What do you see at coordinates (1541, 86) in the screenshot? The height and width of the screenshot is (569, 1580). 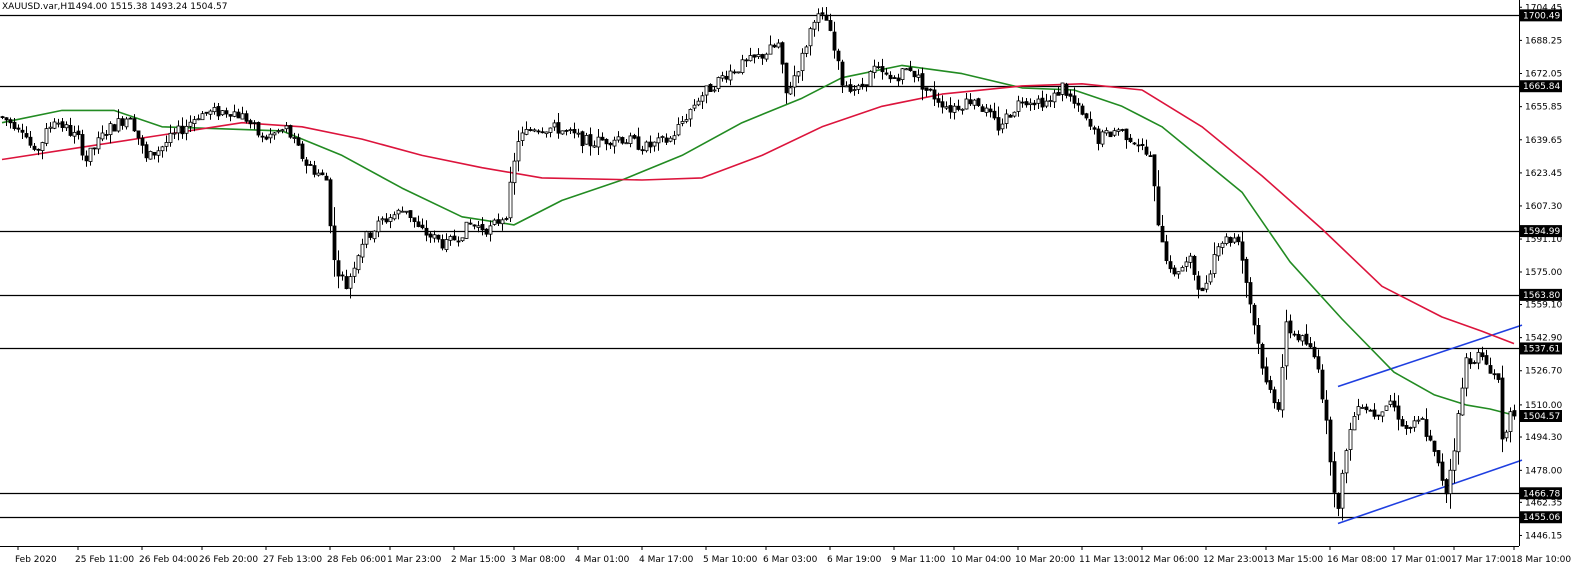 I see `level-price-label: 1665.84` at bounding box center [1541, 86].